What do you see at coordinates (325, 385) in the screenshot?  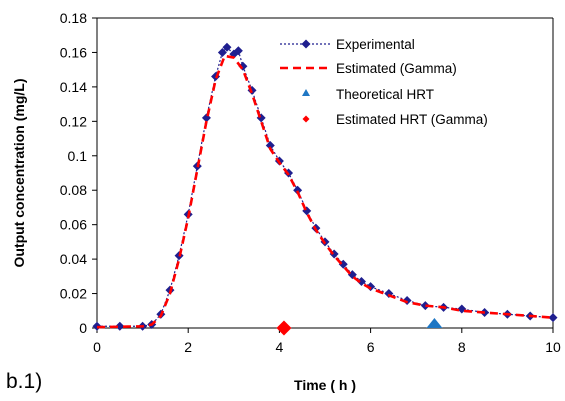 I see `x-axis-title: Time ( h )` at bounding box center [325, 385].